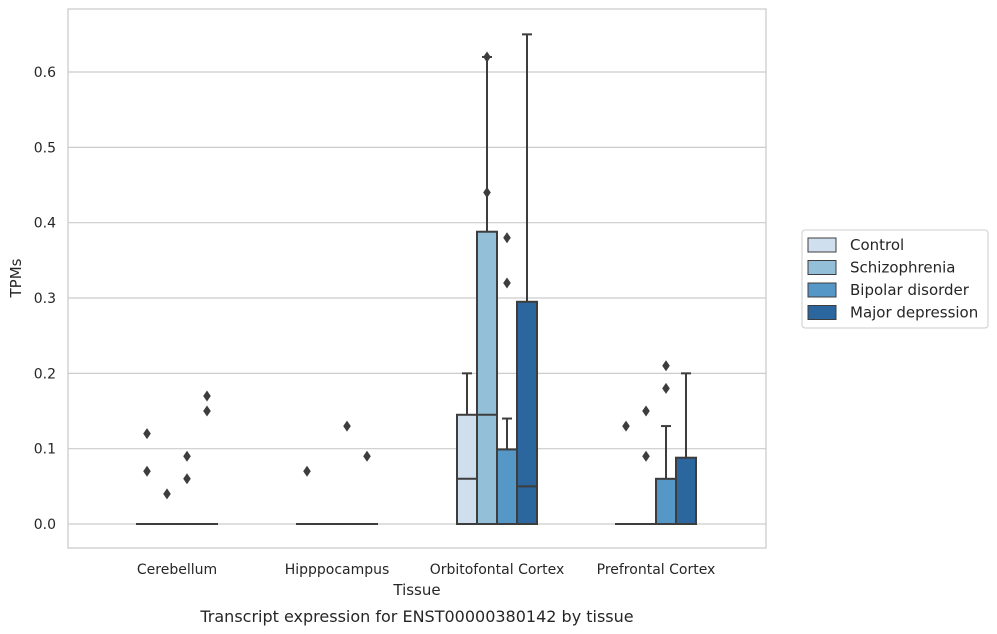  I want to click on legend-frame, so click(895, 279).